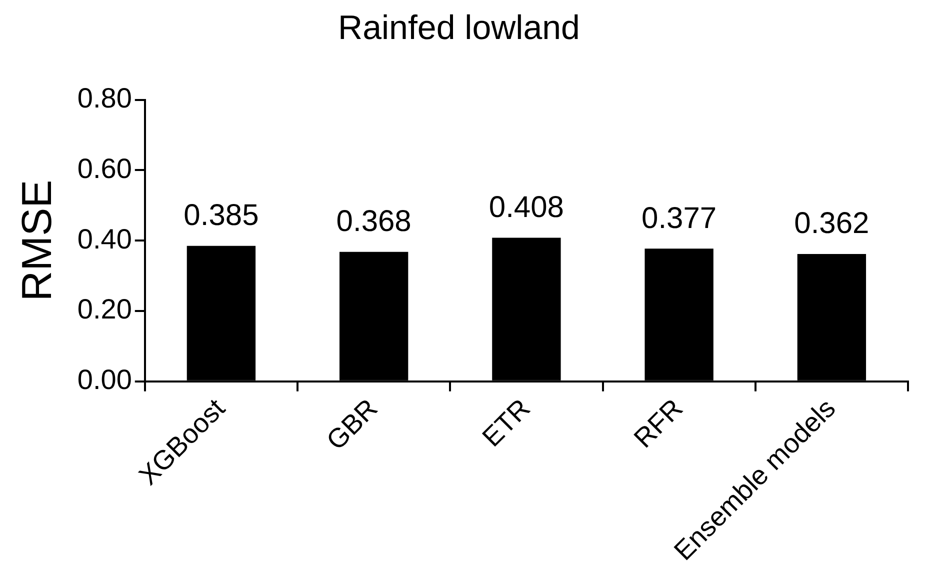 This screenshot has height=570, width=938. Describe the element at coordinates (104, 168) in the screenshot. I see `y-tick-label: 0.60` at that location.